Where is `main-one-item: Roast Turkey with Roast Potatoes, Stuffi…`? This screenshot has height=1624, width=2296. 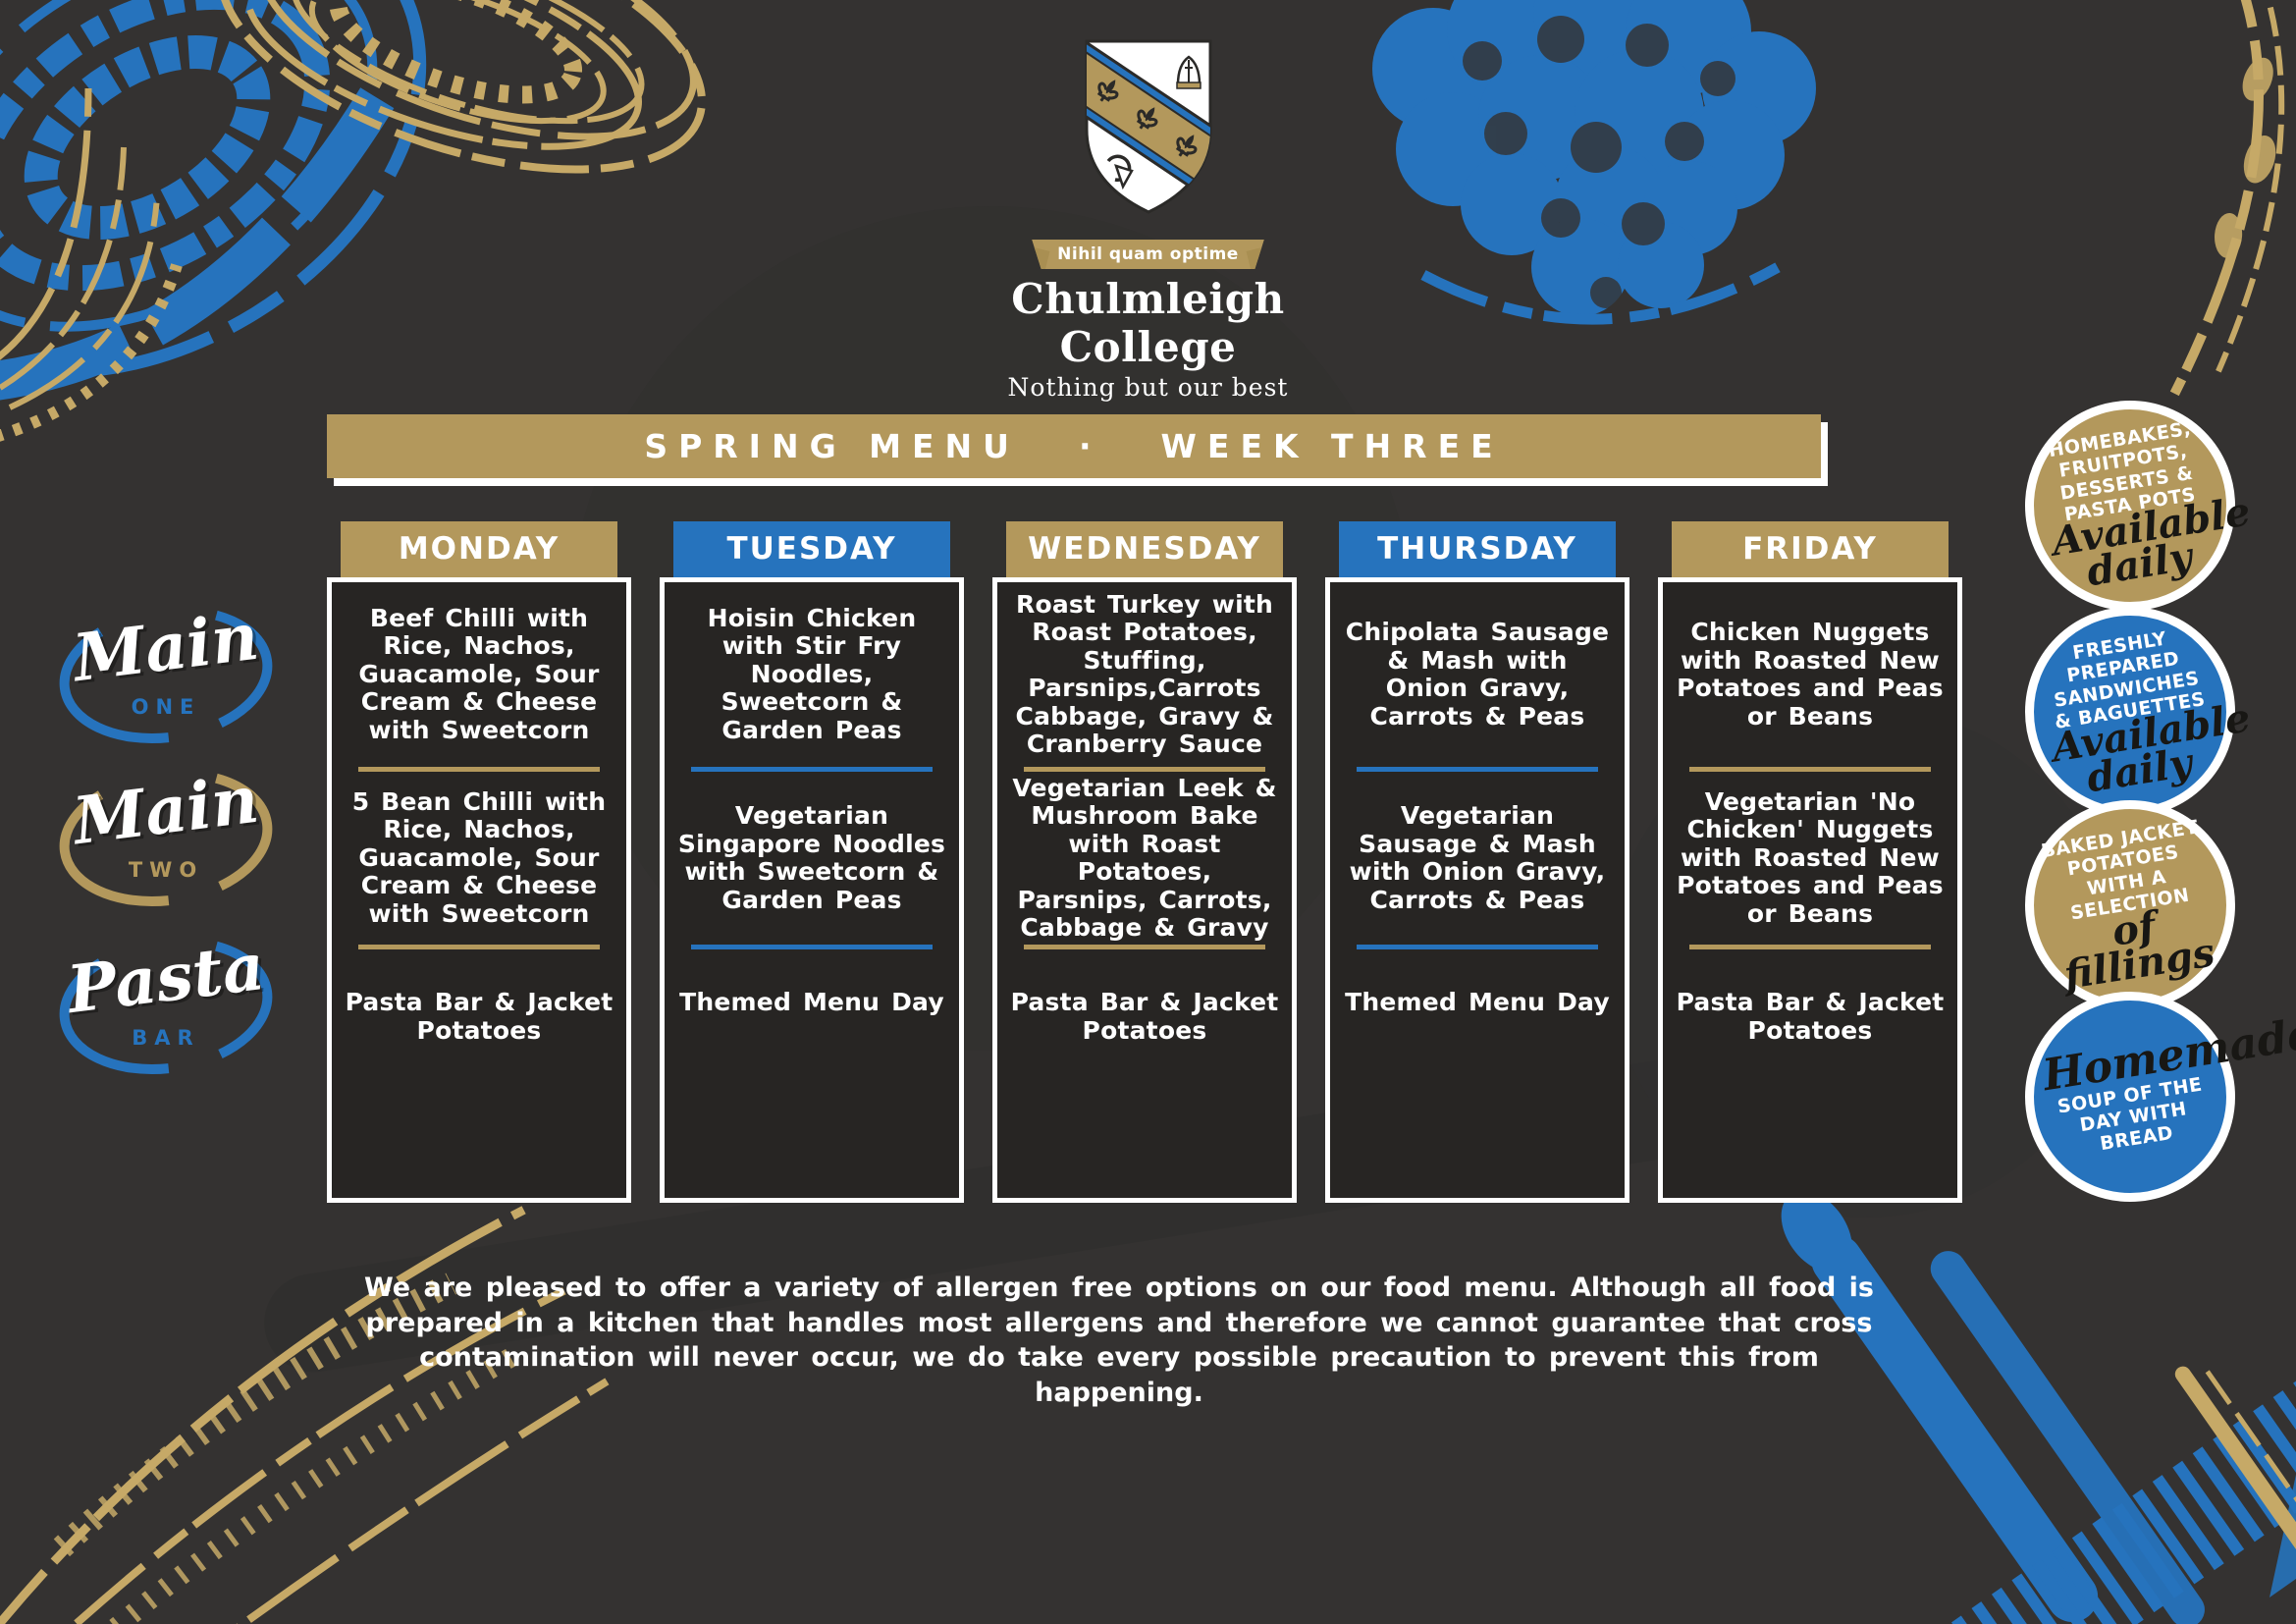
main-one-item: Roast Turkey with Roast Potatoes, Stuffi… is located at coordinates (1144, 673).